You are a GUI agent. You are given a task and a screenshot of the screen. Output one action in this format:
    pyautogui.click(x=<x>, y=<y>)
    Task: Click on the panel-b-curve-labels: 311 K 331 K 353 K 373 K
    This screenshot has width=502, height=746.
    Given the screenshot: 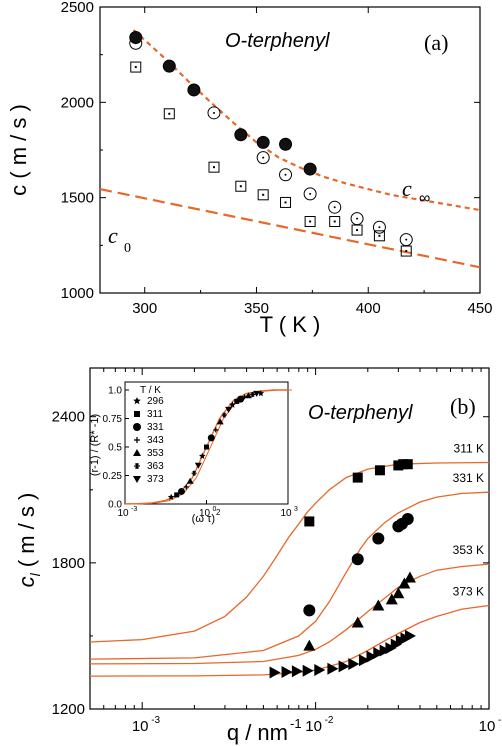 What is the action you would take?
    pyautogui.click(x=468, y=520)
    